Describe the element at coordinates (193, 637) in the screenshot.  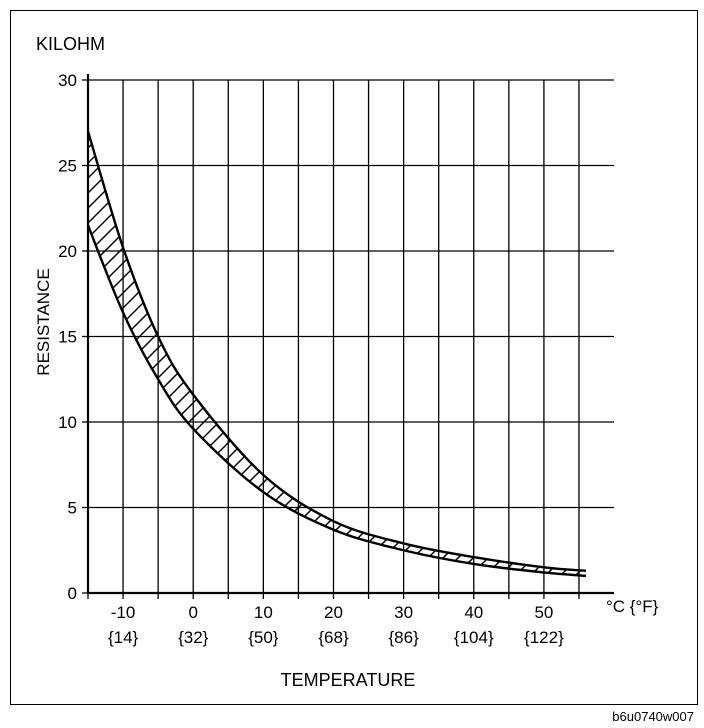
I see `x-tick-label-f: {32}` at that location.